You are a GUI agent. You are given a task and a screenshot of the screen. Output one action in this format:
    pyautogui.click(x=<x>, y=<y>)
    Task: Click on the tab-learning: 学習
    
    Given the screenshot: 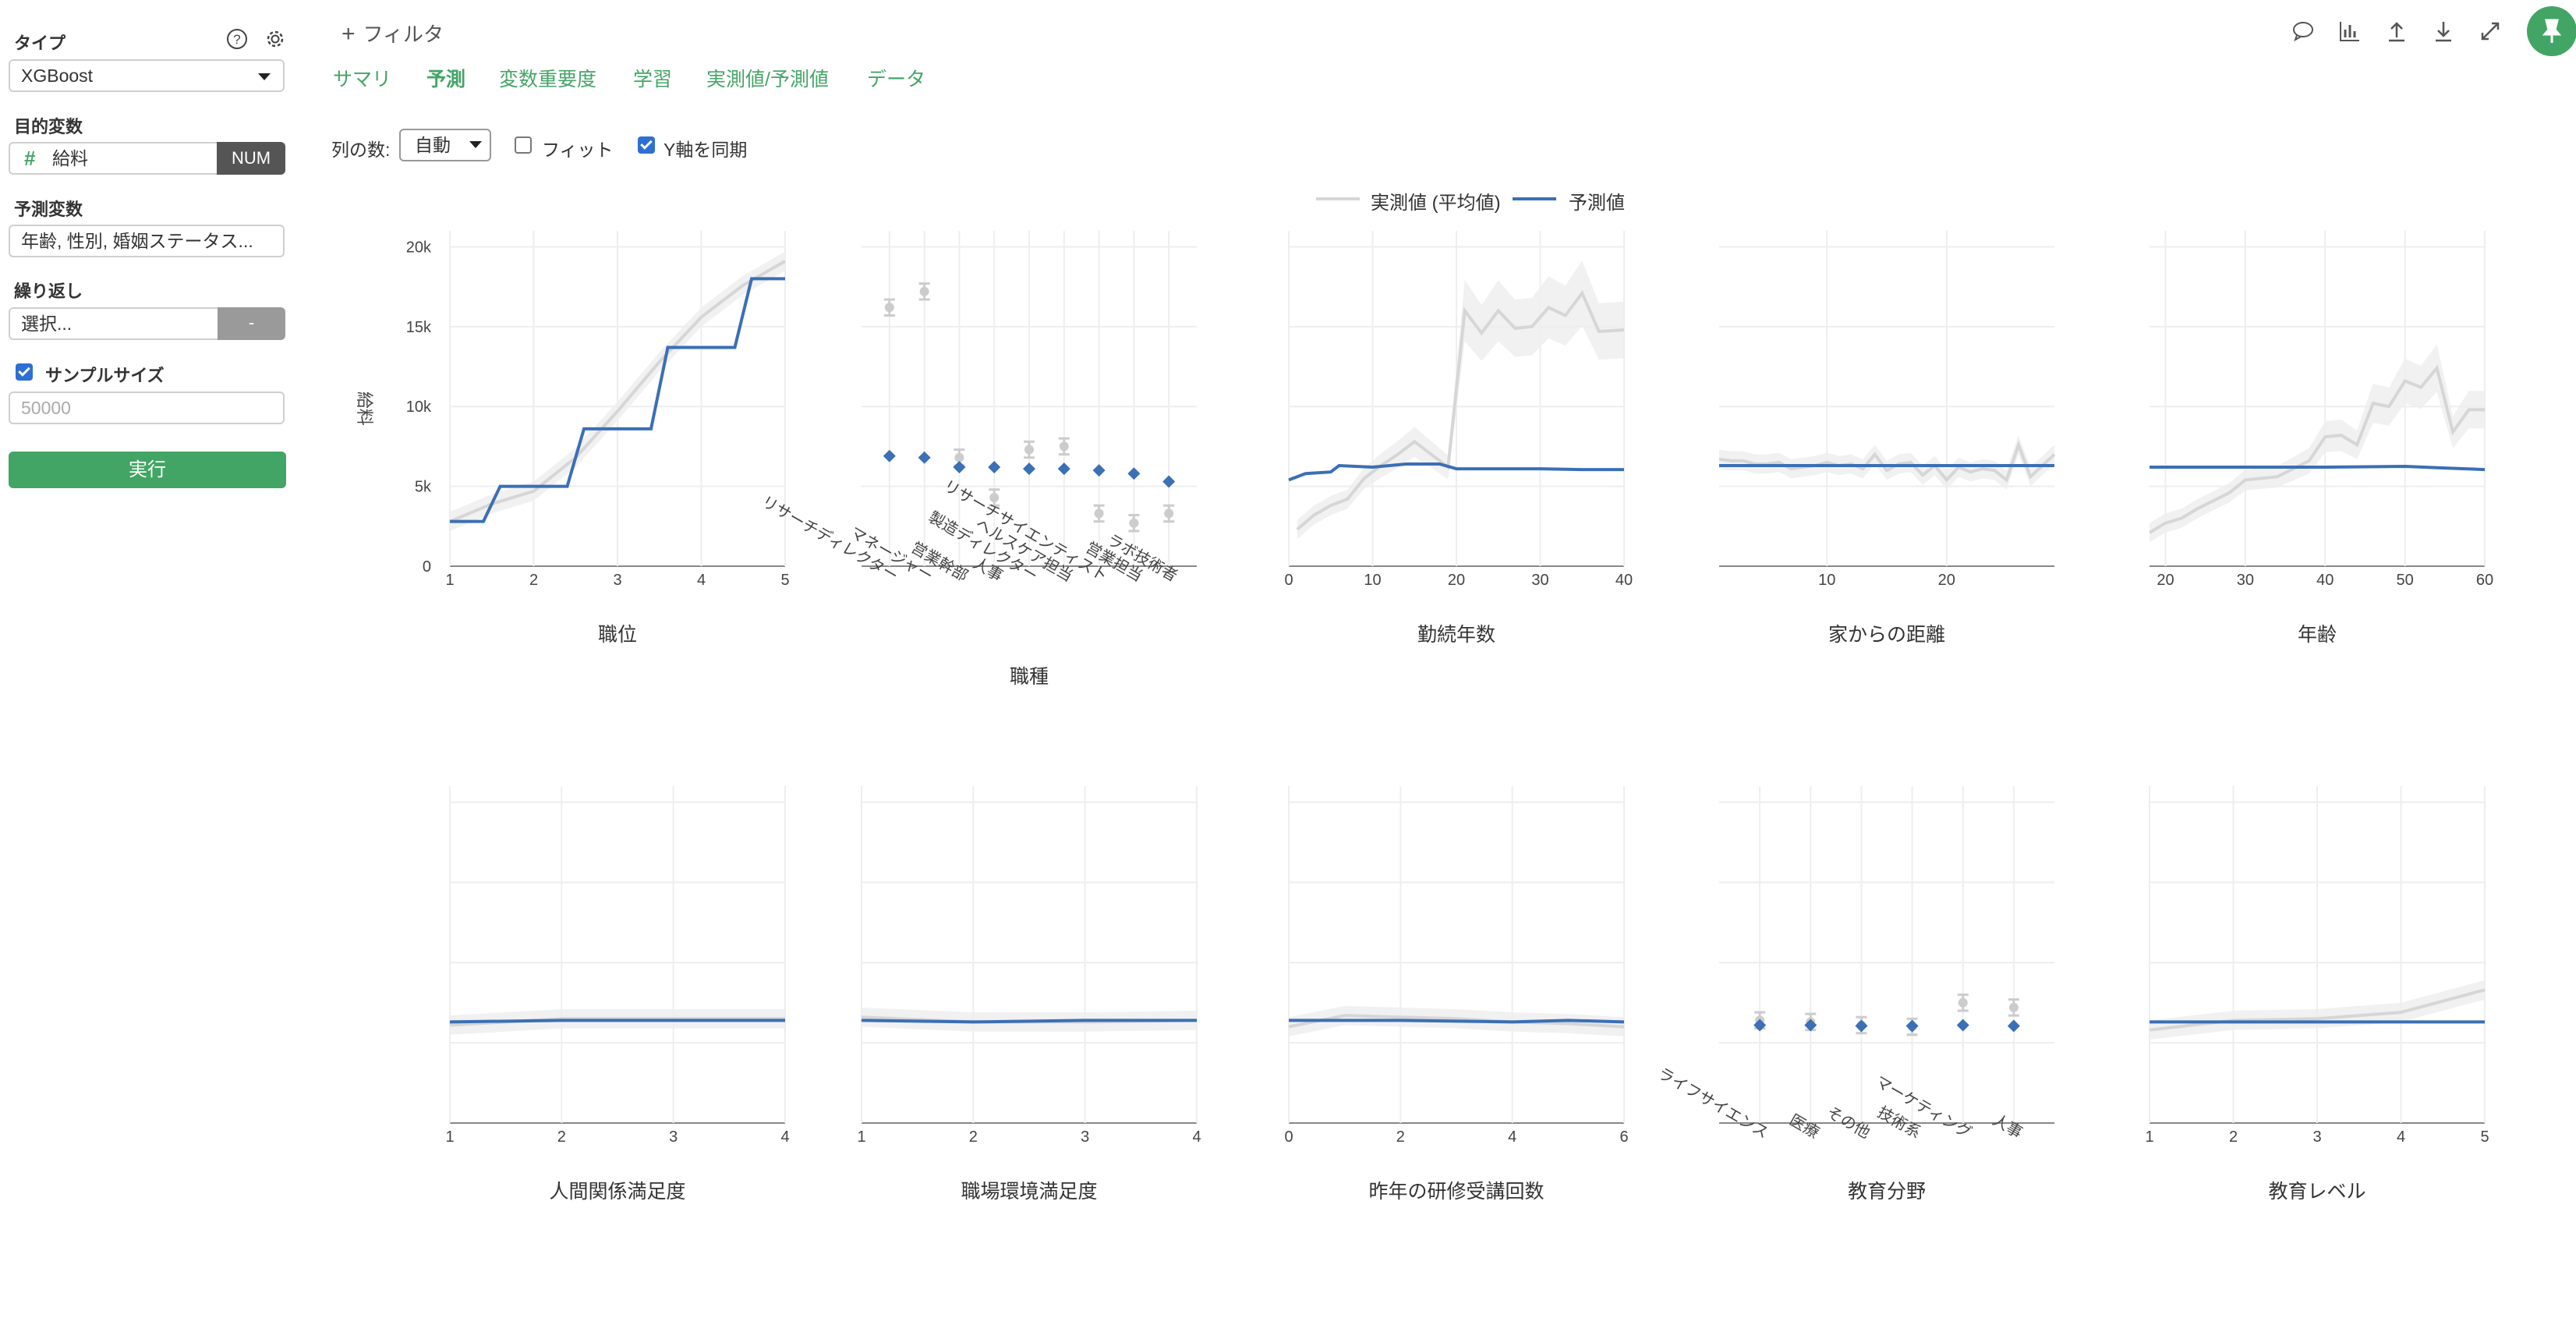 What is the action you would take?
    pyautogui.click(x=653, y=79)
    